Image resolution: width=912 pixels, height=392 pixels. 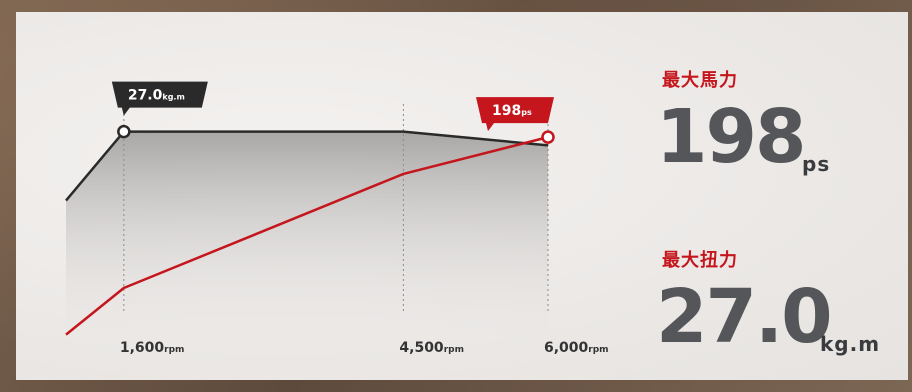 What do you see at coordinates (307, 166) in the screenshot?
I see `torque-line` at bounding box center [307, 166].